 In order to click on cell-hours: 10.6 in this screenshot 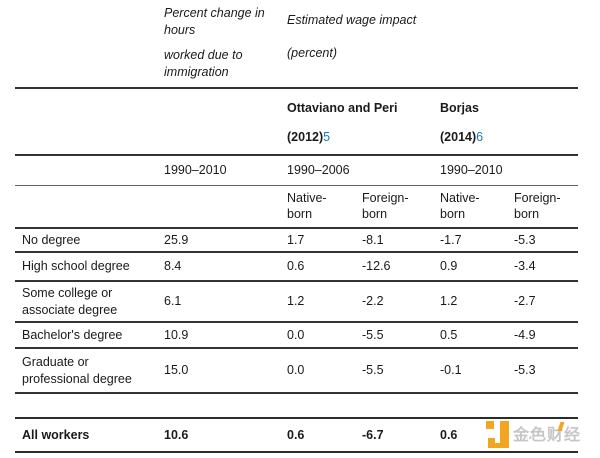, I will do `click(225, 435)`.